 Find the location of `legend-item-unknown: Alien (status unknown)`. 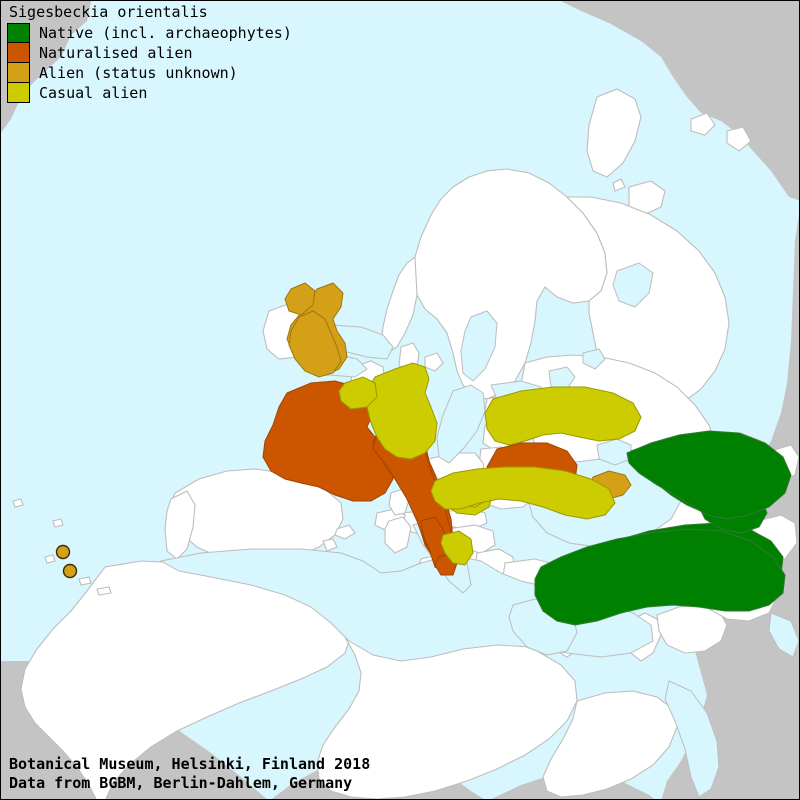

legend-item-unknown: Alien (status unknown) is located at coordinates (149, 73).